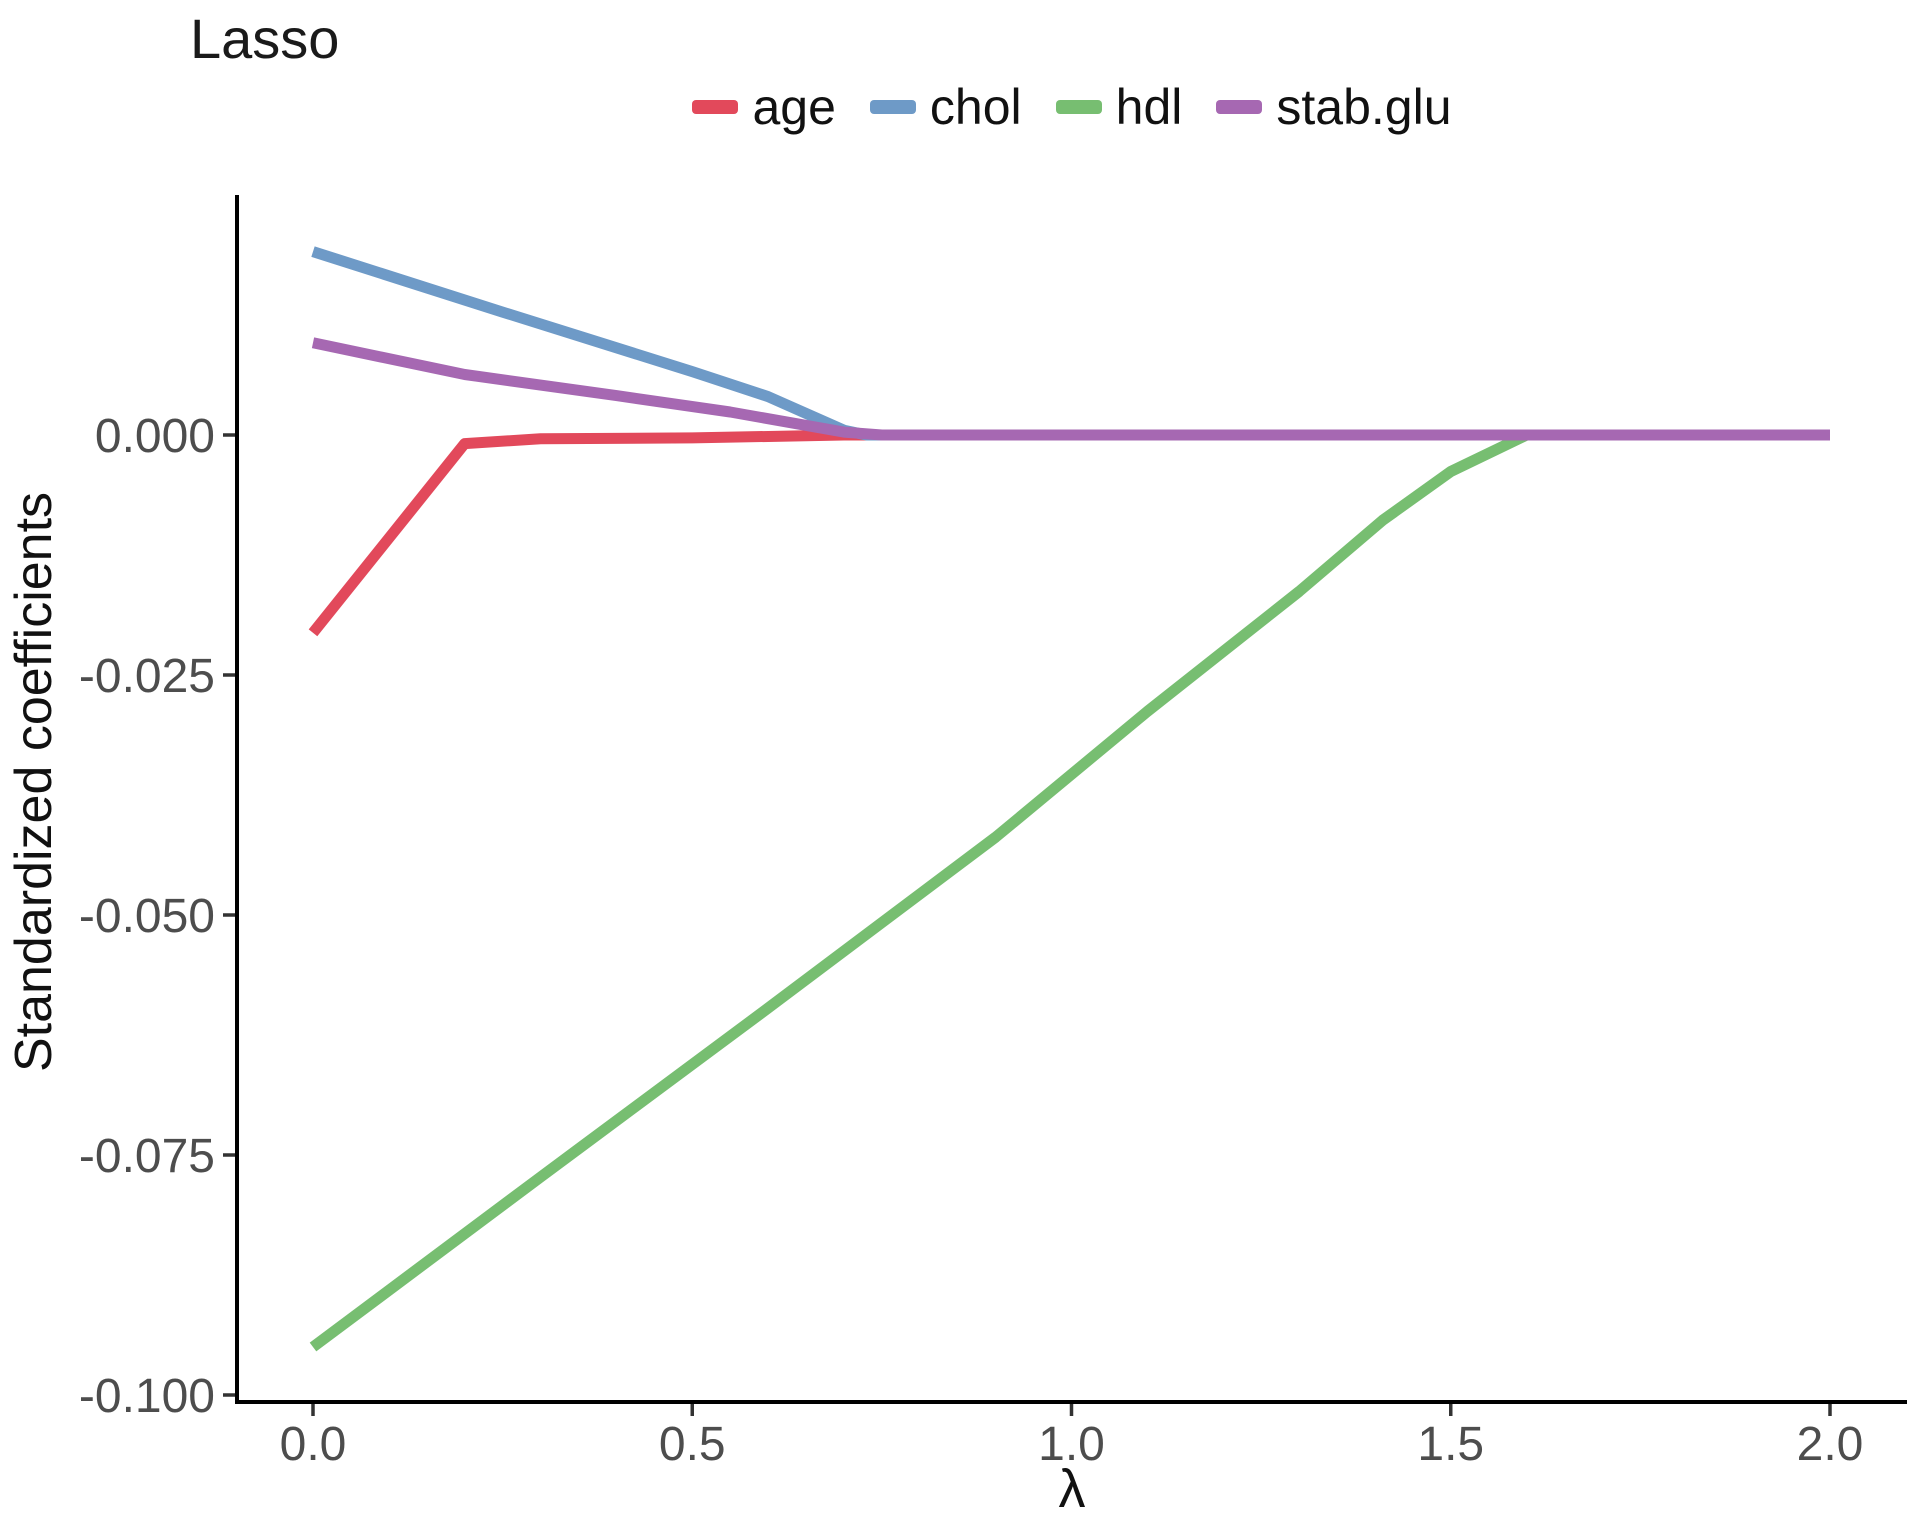  I want to click on legend: age chol hdl stab.glu, so click(1072, 107).